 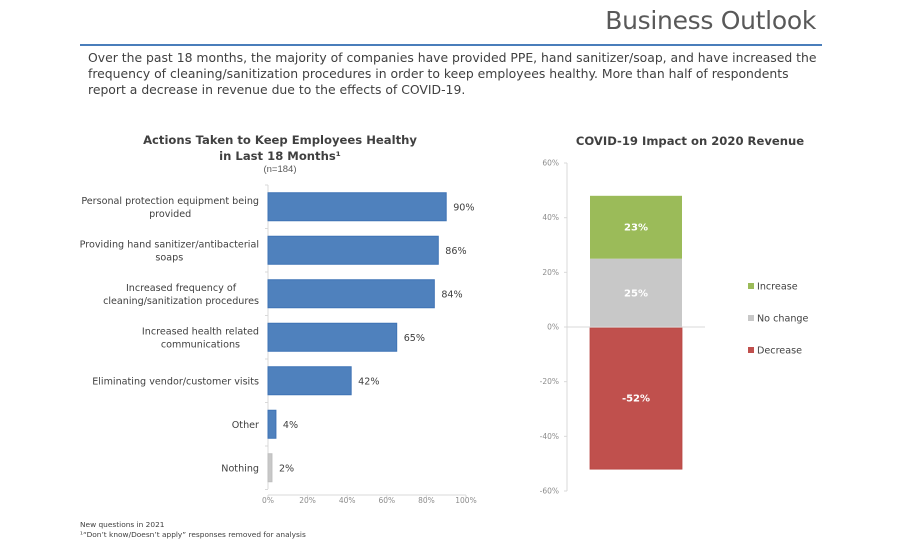 I want to click on category-label-line: Increased frequency of, so click(x=181, y=288).